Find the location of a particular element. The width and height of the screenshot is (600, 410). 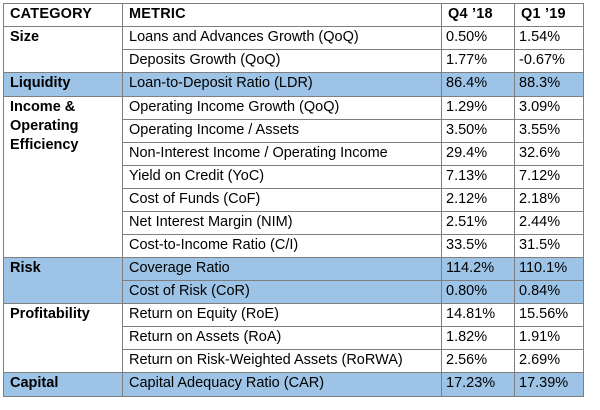

header-q1: Q1 ’19 is located at coordinates (549, 15).